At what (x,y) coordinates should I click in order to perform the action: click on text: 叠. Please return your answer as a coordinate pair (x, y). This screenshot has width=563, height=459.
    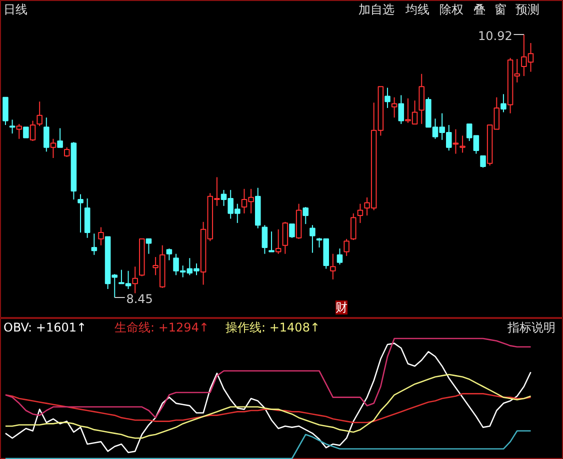
    Looking at the image, I should click on (480, 9).